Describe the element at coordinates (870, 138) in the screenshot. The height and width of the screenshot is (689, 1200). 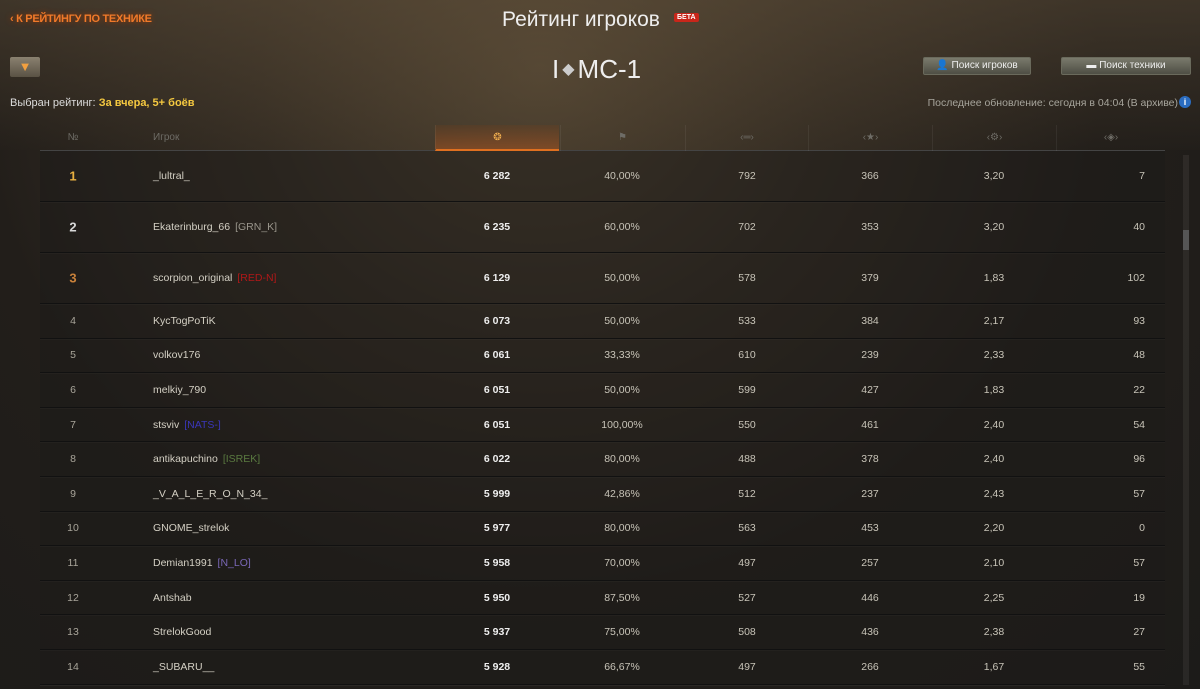
I see `col-experience: ‹★›` at that location.